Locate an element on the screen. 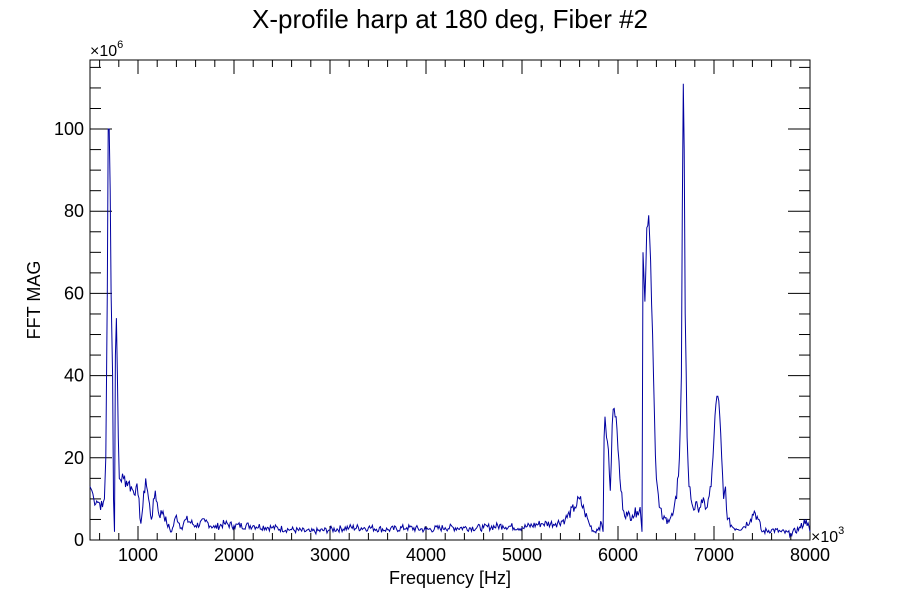 The image size is (900, 605). chart-title: X-profile harp at 180 deg, Fiber #2 is located at coordinates (450, 19).